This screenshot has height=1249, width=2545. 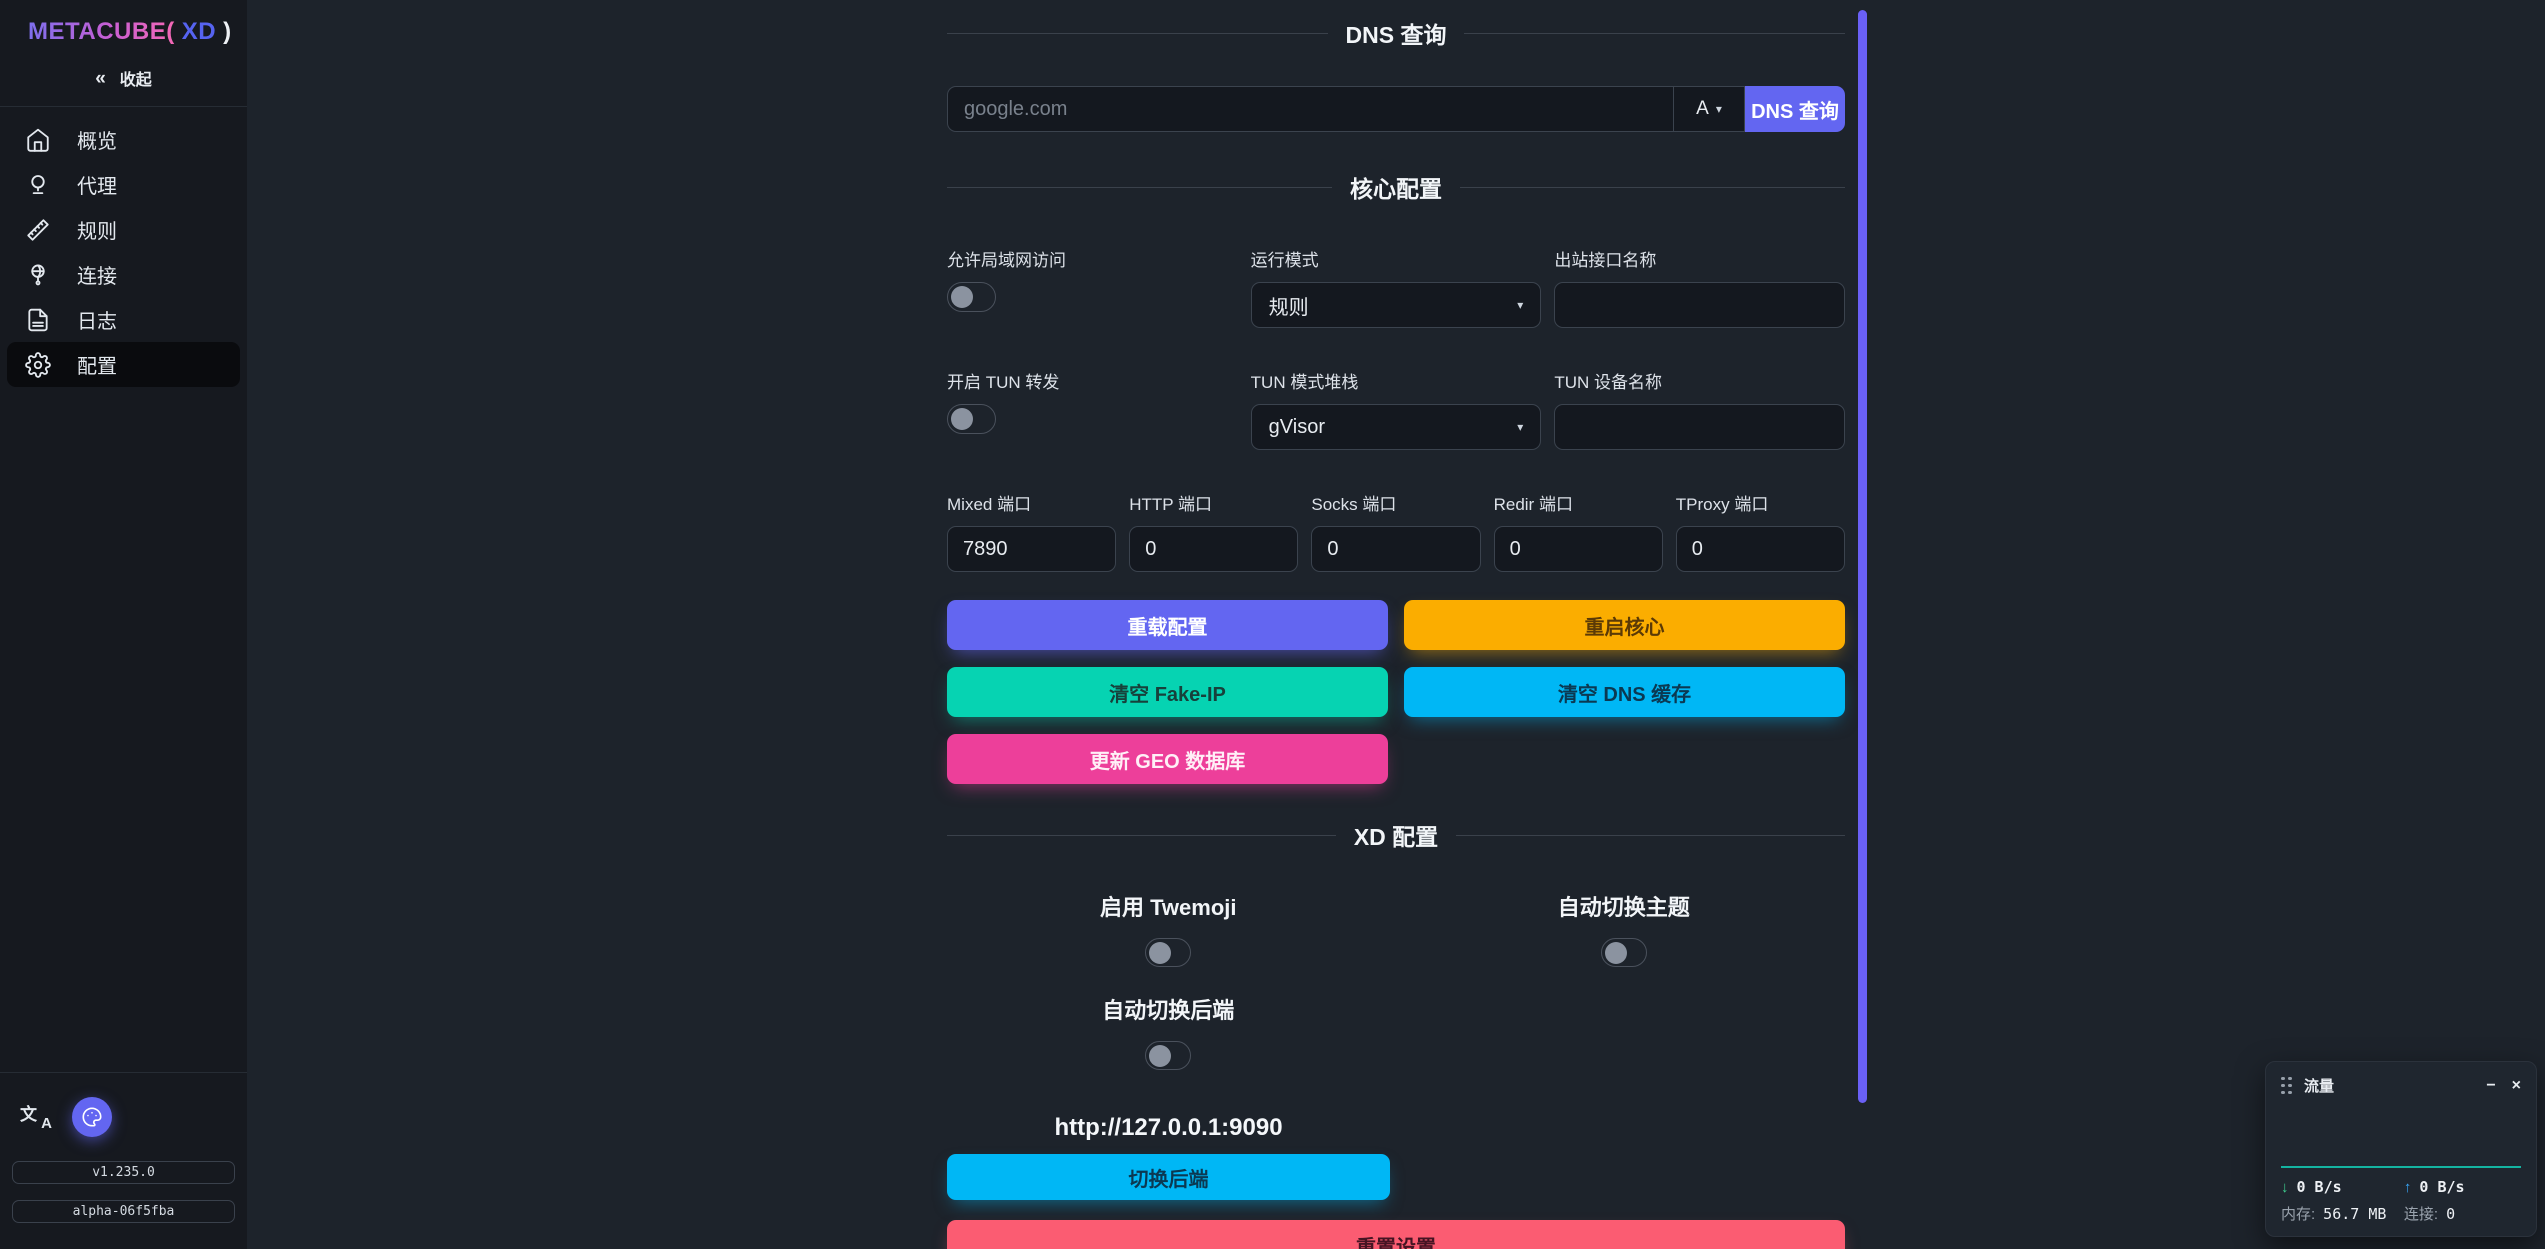 I want to click on download-stat: ↓ 0 B/s, so click(x=2342, y=1187).